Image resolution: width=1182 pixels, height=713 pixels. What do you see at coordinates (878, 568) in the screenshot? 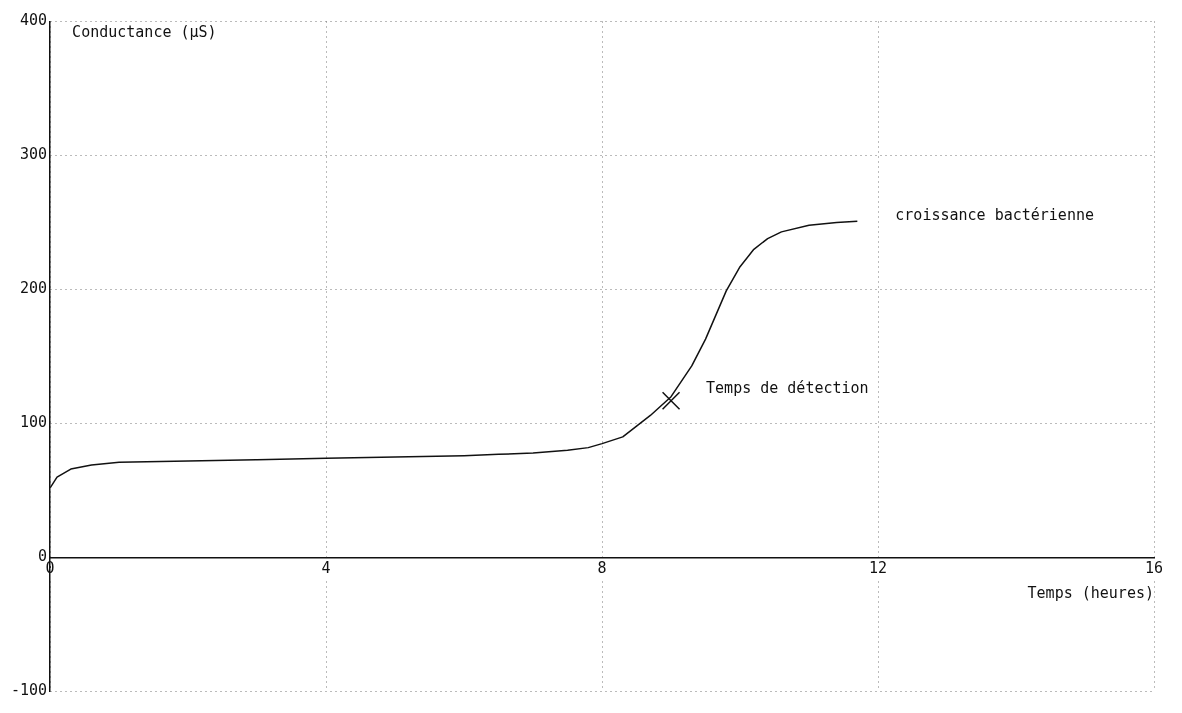
I see `x-tick-label: 12` at bounding box center [878, 568].